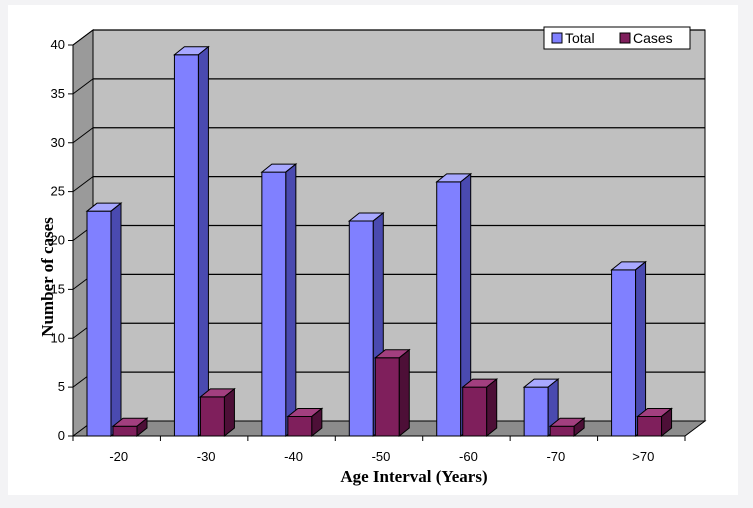 The height and width of the screenshot is (508, 753). I want to click on y-tick-label: 40, so click(58, 44).